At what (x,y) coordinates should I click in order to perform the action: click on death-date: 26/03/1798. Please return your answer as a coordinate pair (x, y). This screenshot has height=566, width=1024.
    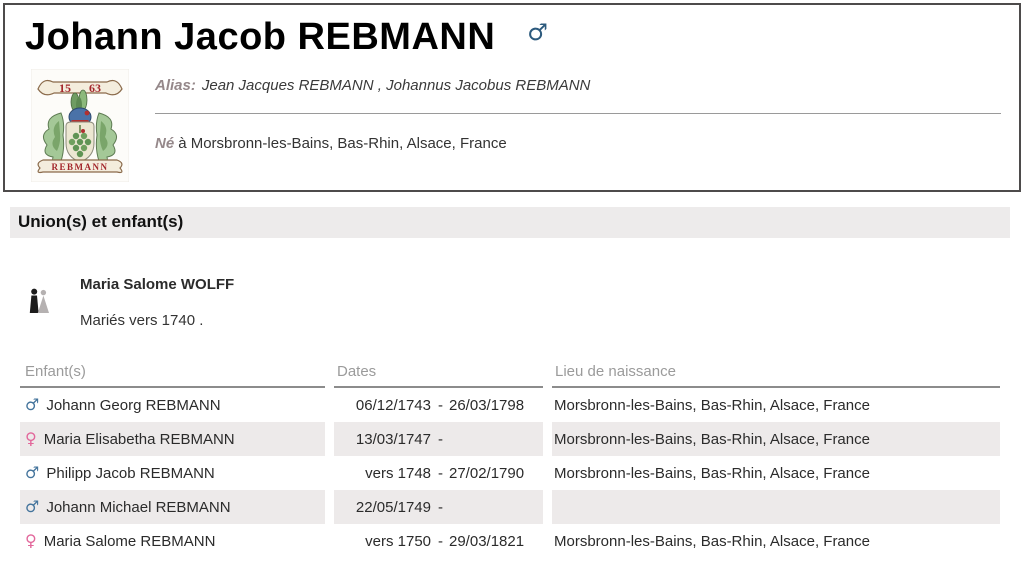
    Looking at the image, I should click on (487, 405).